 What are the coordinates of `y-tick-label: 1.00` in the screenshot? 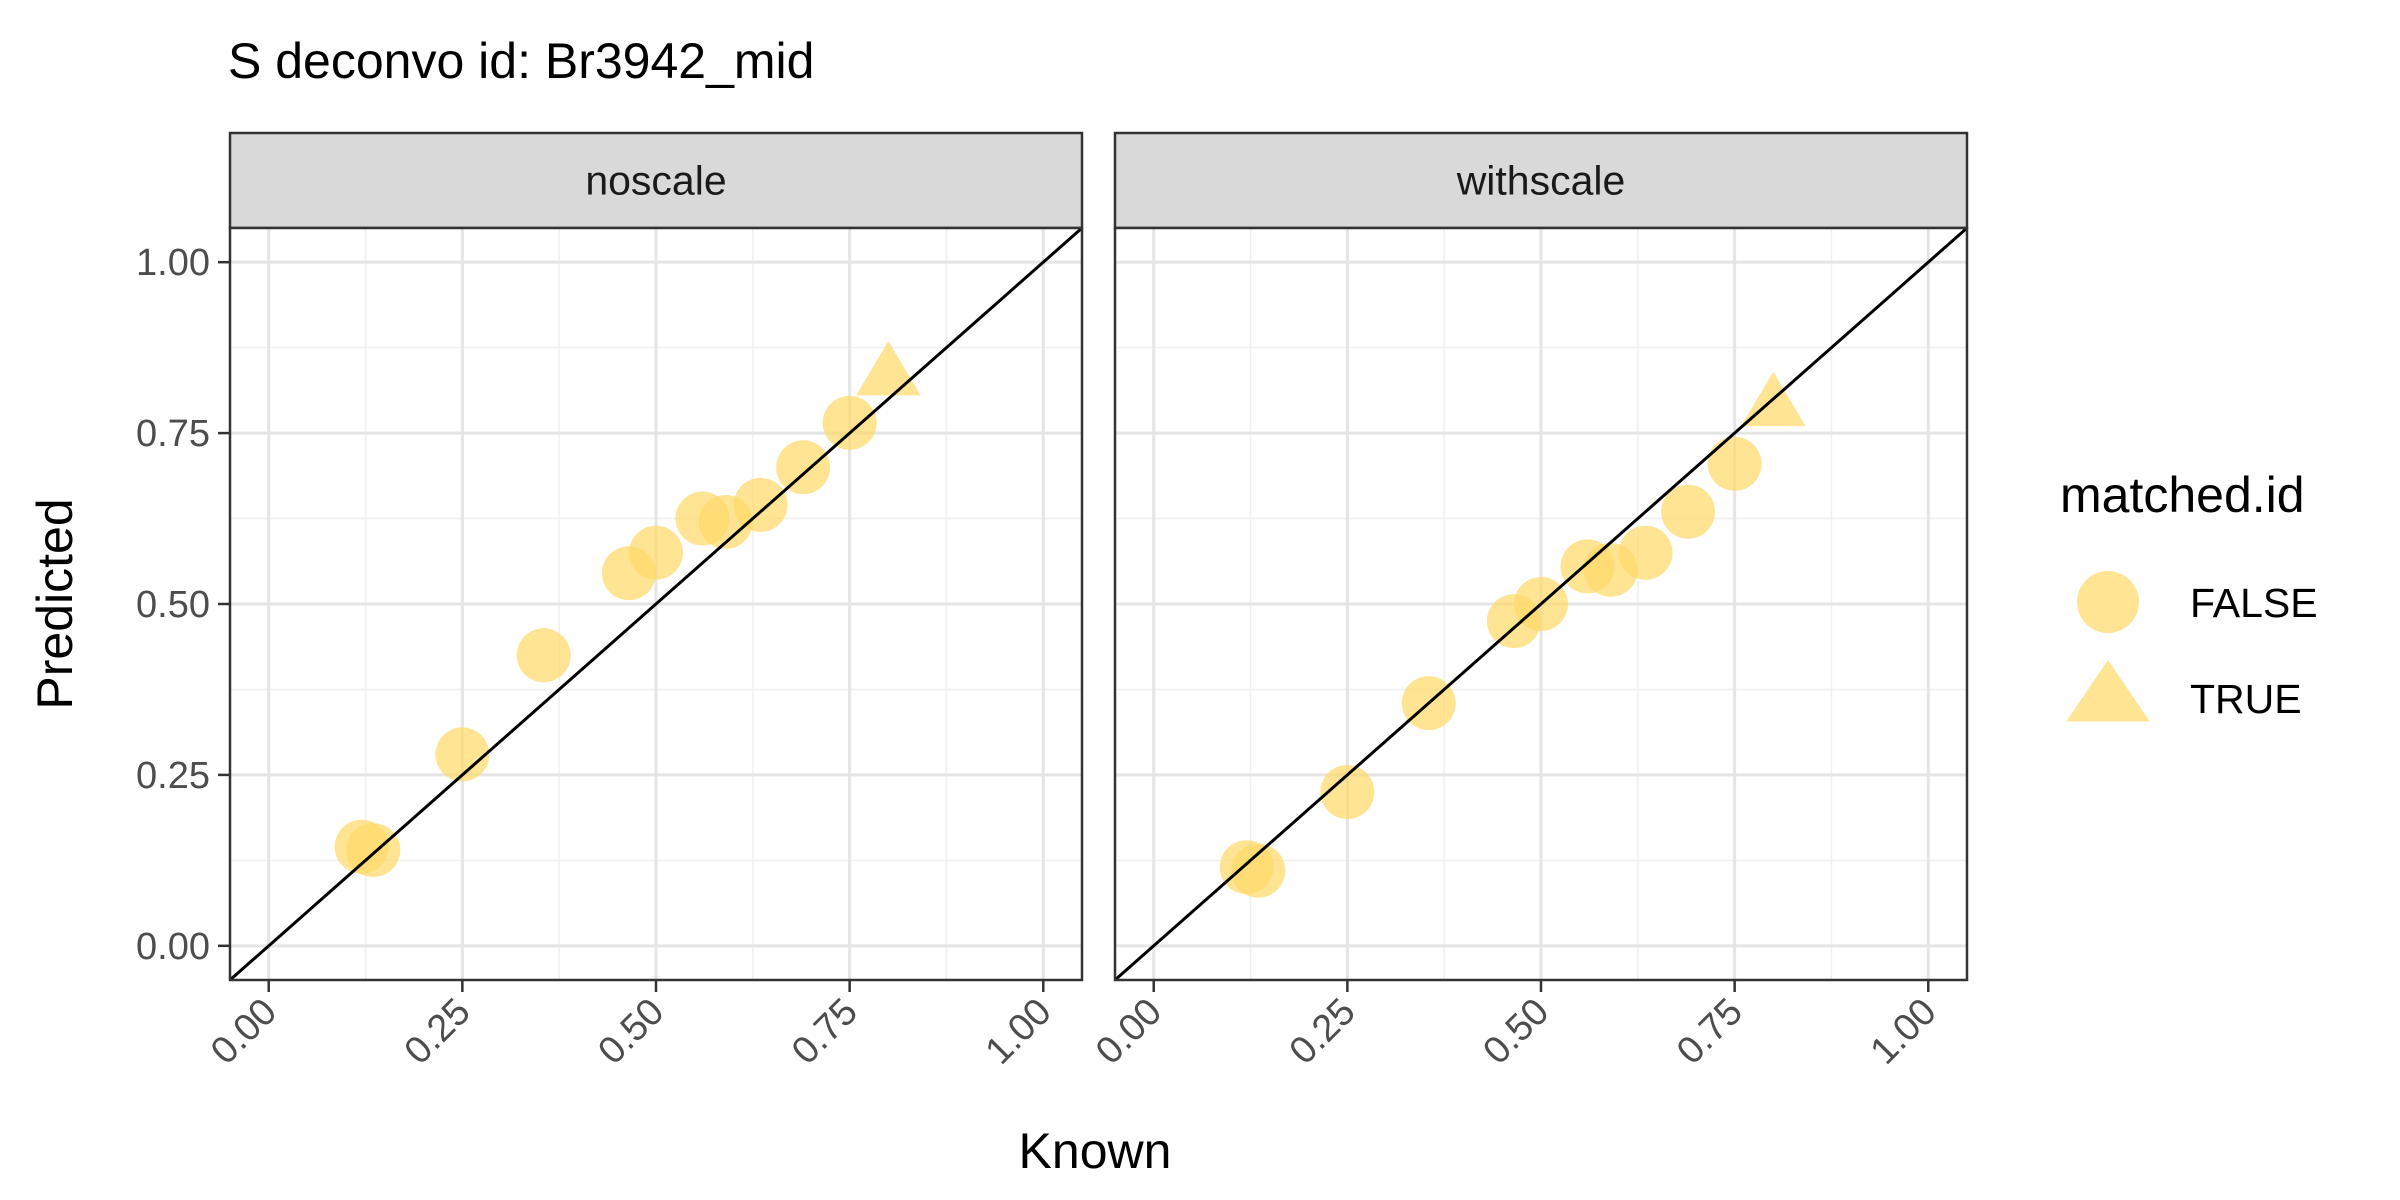 It's located at (173, 263).